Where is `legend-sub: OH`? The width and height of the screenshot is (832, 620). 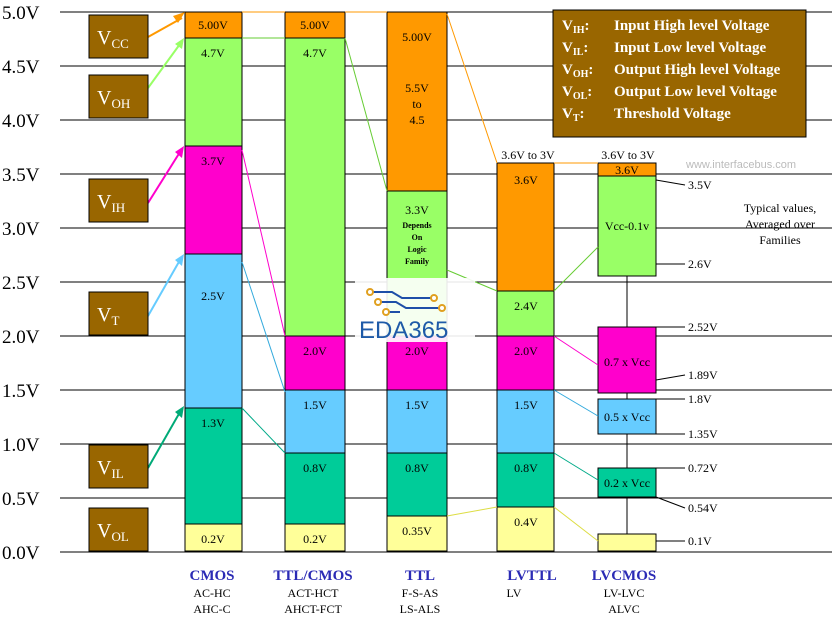
legend-sub: OH is located at coordinates (581, 74).